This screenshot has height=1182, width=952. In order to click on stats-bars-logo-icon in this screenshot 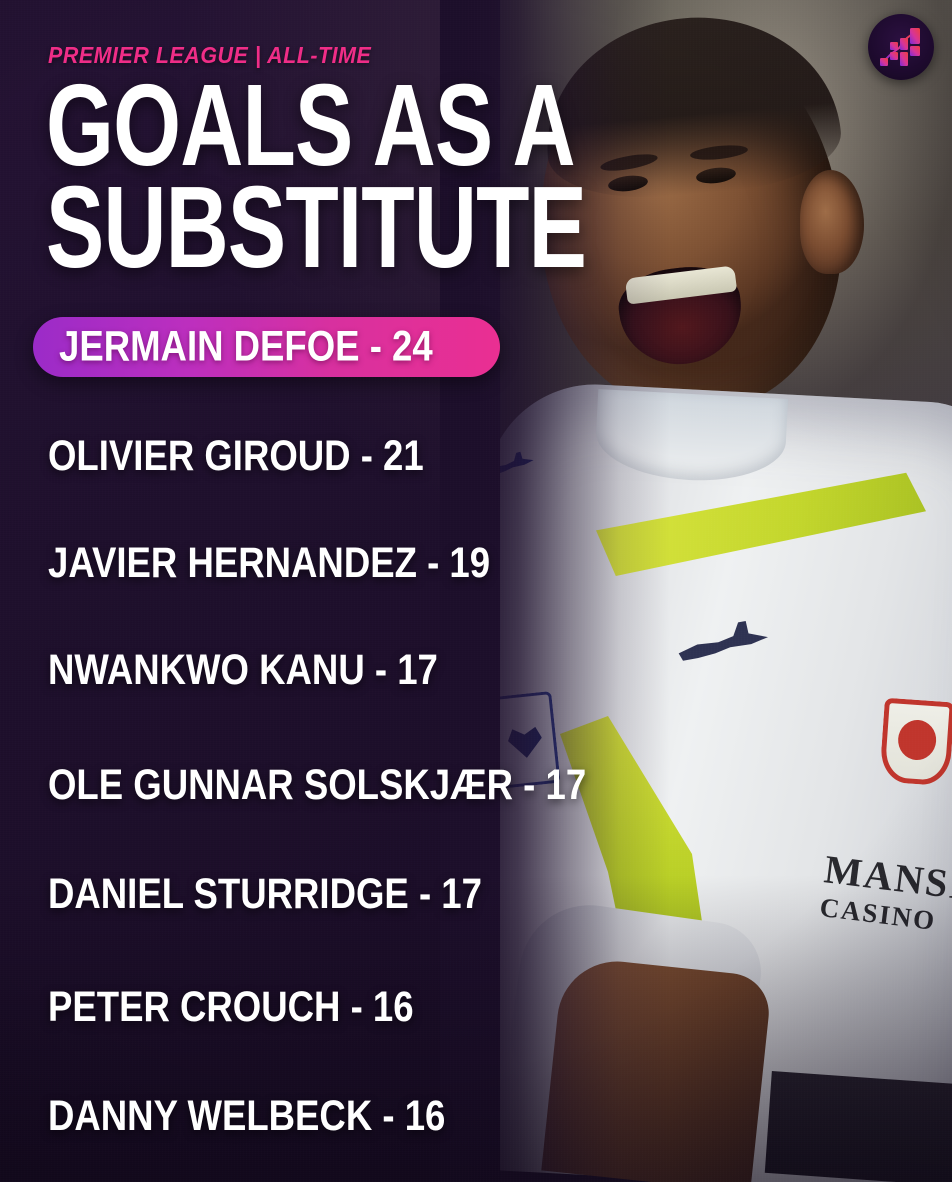, I will do `click(901, 47)`.